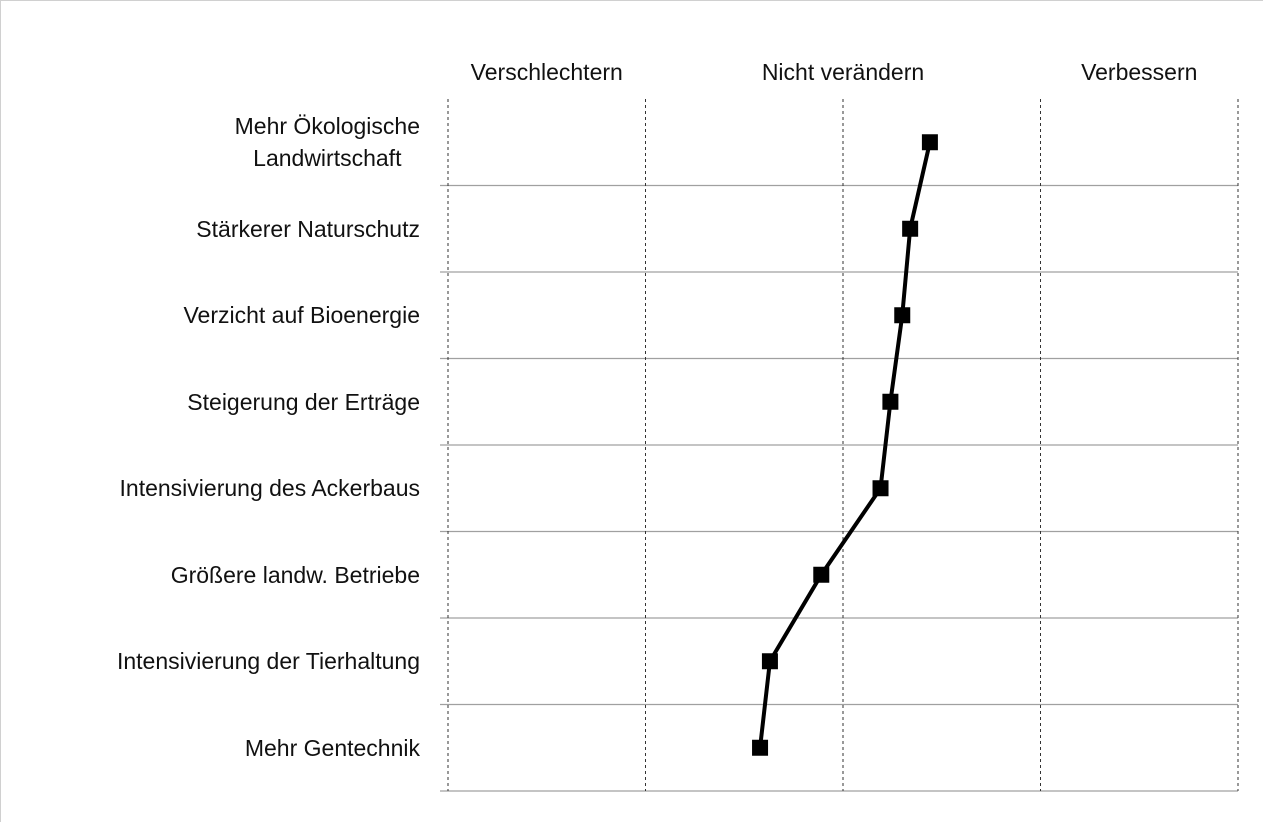  Describe the element at coordinates (308, 228) in the screenshot. I see `category-label: Stärkerer Naturschutz` at that location.